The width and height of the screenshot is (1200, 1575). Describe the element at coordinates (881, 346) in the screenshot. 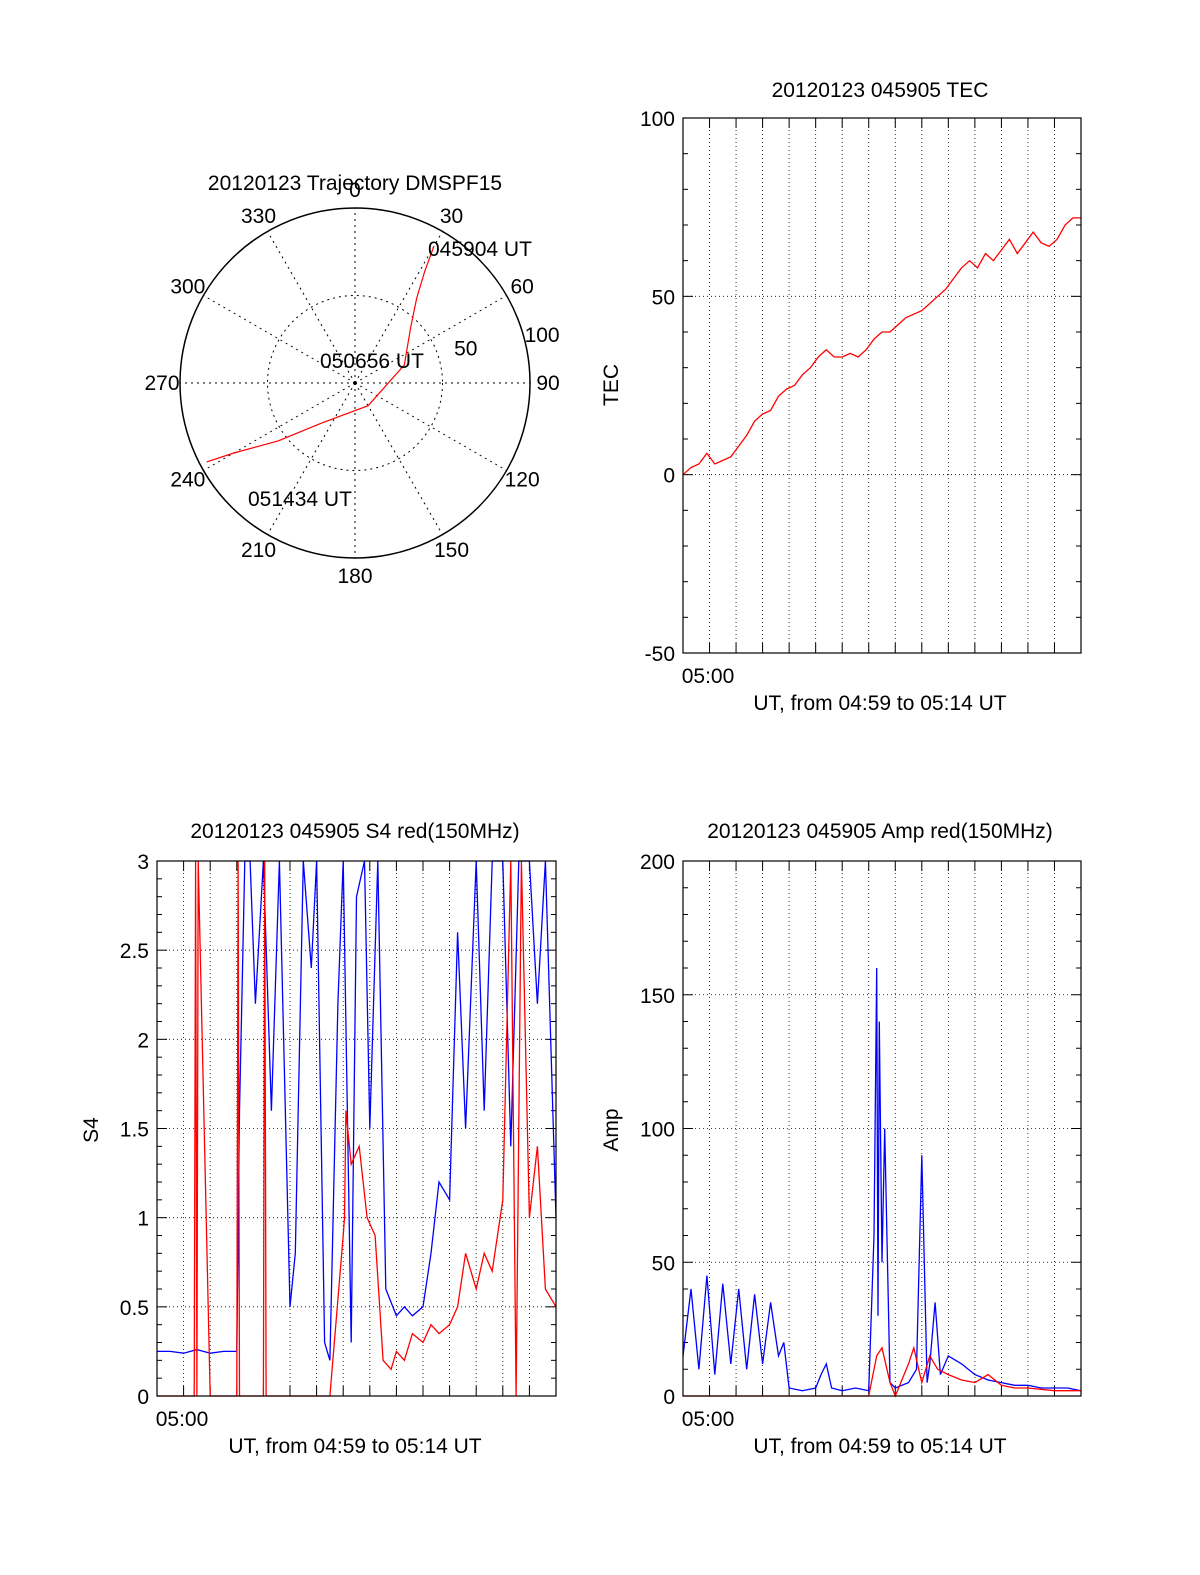

I see `tec-series-line` at that location.